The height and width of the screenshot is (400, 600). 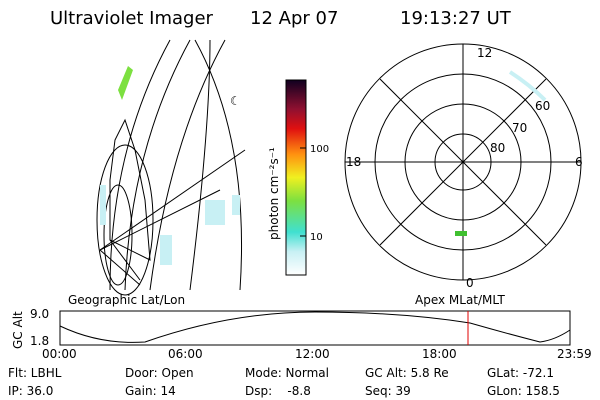 I want to click on colorbar-tick-label: 100, so click(x=319, y=149).